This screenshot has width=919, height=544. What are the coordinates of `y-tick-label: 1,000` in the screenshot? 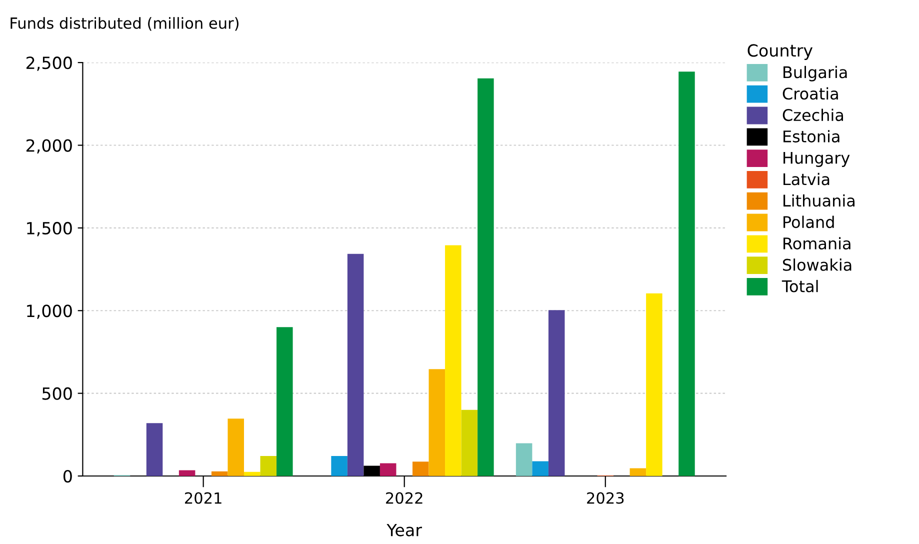 It's located at (49, 311).